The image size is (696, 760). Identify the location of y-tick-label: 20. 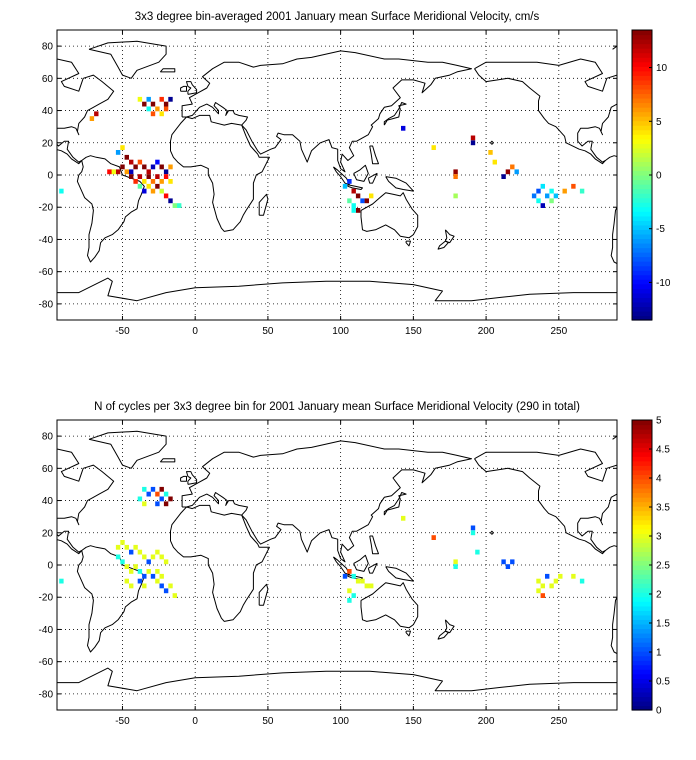
(48, 533).